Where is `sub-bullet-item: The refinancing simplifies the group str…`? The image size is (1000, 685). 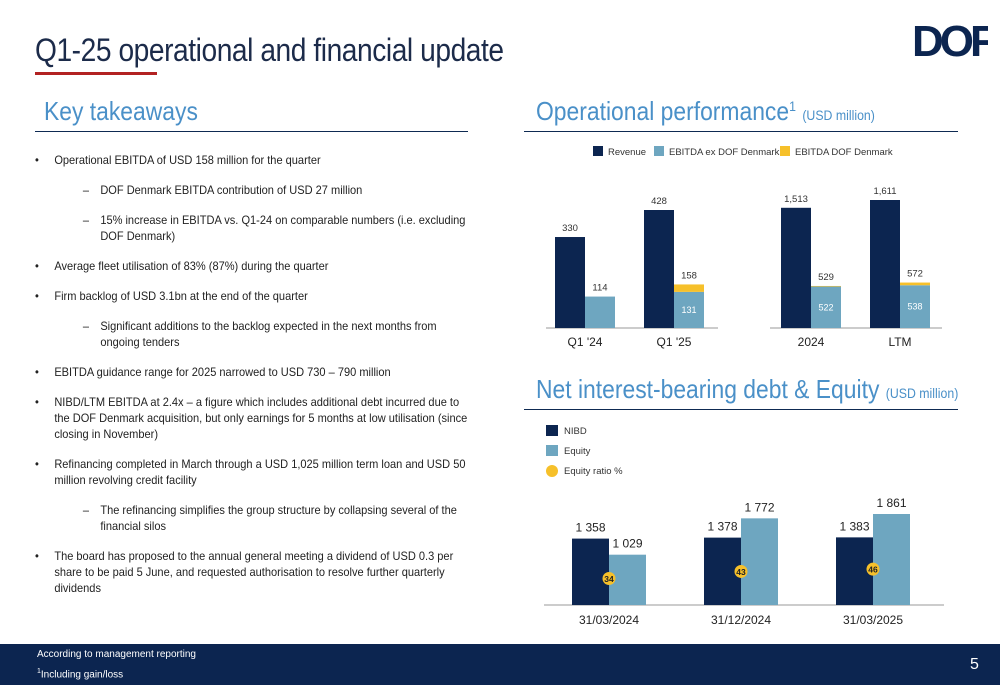
sub-bullet-item: The refinancing simplifies the group str… is located at coordinates (253, 518).